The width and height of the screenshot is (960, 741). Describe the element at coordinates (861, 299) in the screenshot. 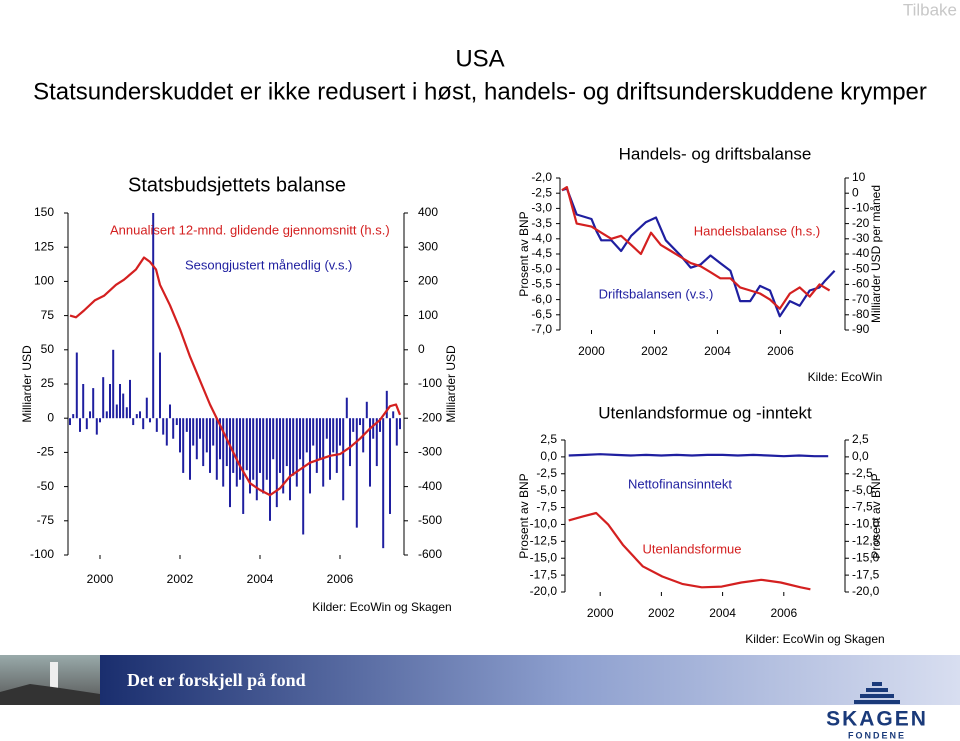

I see `y2-tick-label: -70` at that location.